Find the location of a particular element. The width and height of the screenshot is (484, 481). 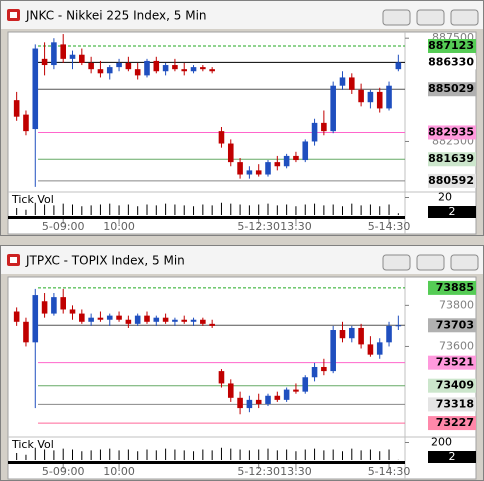

x-tick-label: 5-12:30 is located at coordinates (258, 226).